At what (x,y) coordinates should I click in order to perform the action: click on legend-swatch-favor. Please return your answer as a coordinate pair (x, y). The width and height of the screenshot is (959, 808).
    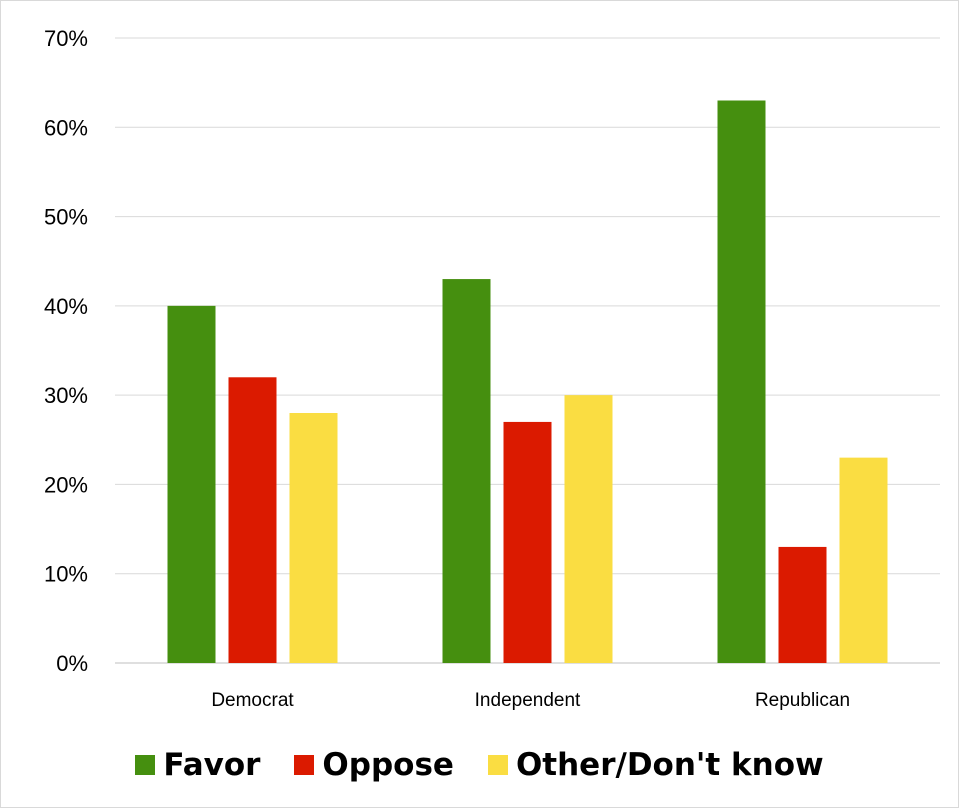
    Looking at the image, I should click on (145, 765).